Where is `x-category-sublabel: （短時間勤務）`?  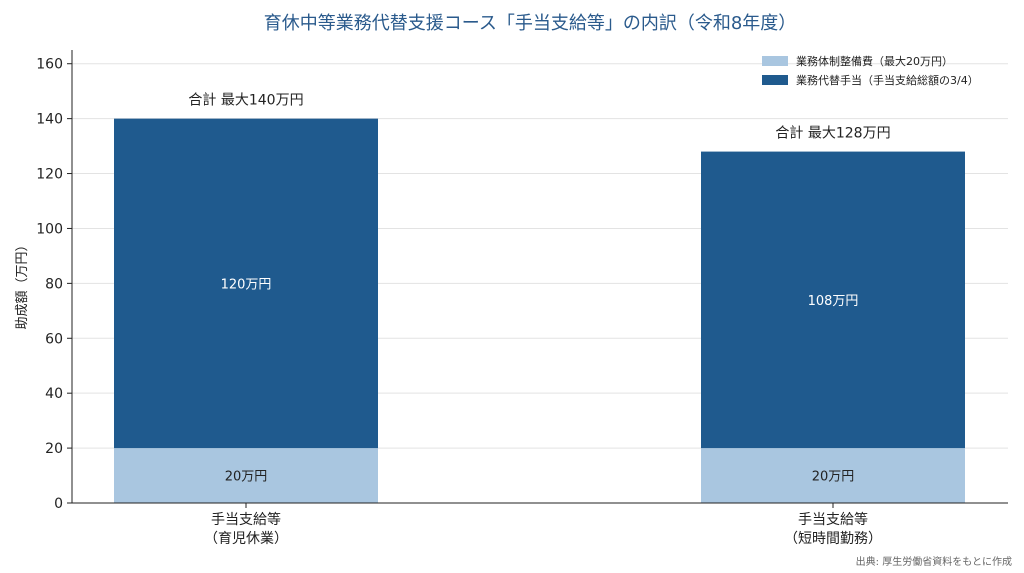 x-category-sublabel: （短時間勤務） is located at coordinates (833, 539).